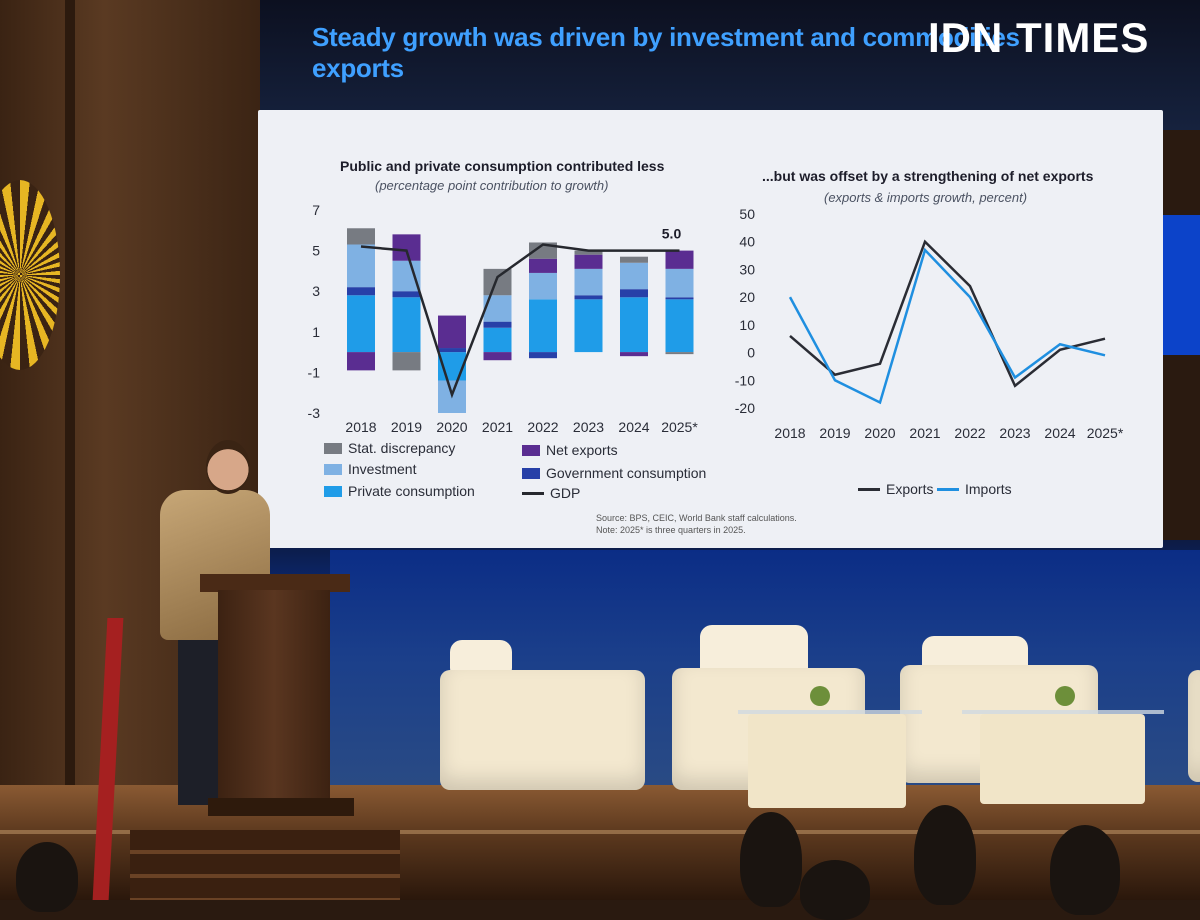  What do you see at coordinates (926, 197) in the screenshot?
I see `right-chart-subtitle: (exports & imports growth, percent)` at bounding box center [926, 197].